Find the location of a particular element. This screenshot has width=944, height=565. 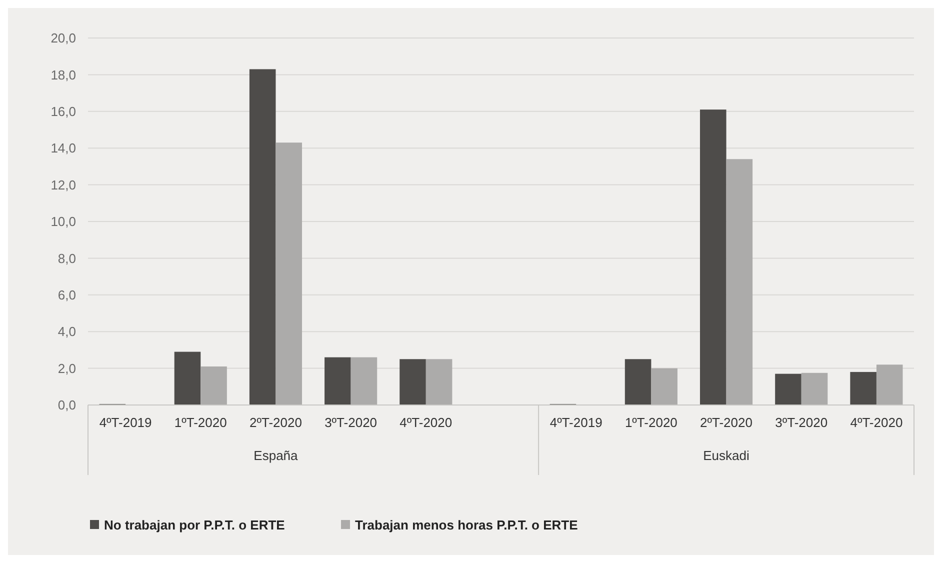

legend-label: No trabajan por P.P.T. o ERTE is located at coordinates (195, 525).